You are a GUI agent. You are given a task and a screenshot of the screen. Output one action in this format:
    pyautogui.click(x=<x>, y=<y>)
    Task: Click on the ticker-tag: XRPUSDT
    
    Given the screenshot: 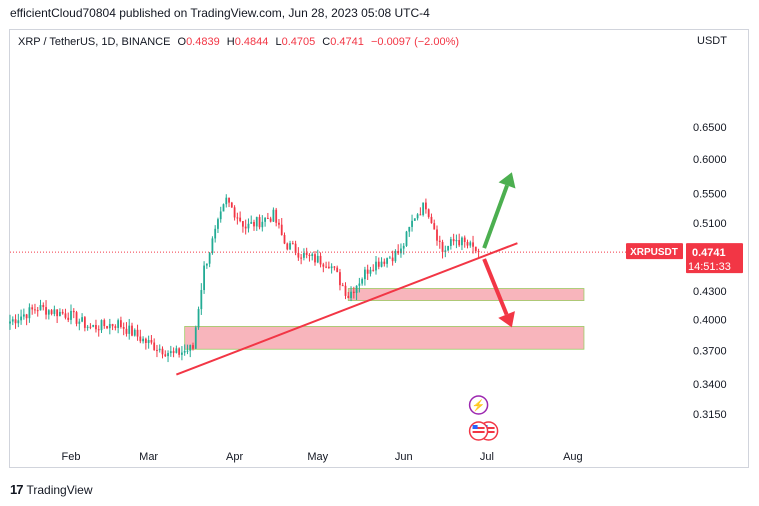 What is the action you would take?
    pyautogui.click(x=654, y=252)
    